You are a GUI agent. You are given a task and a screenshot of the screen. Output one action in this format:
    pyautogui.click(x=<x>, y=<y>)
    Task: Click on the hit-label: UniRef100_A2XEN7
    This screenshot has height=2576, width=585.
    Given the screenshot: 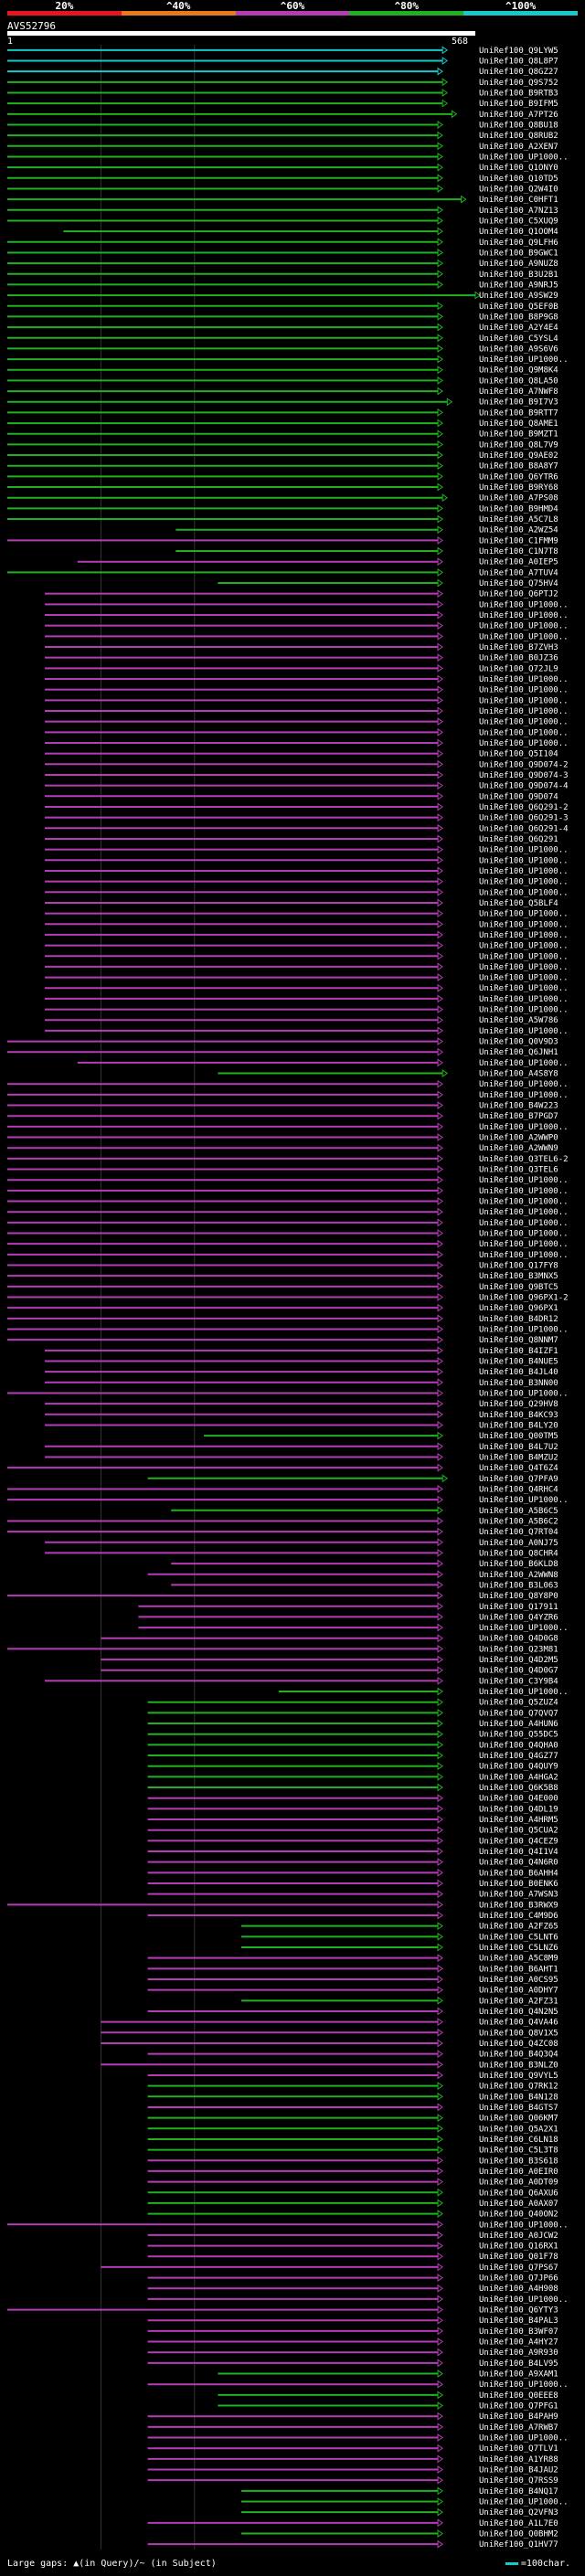 What is the action you would take?
    pyautogui.click(x=518, y=147)
    